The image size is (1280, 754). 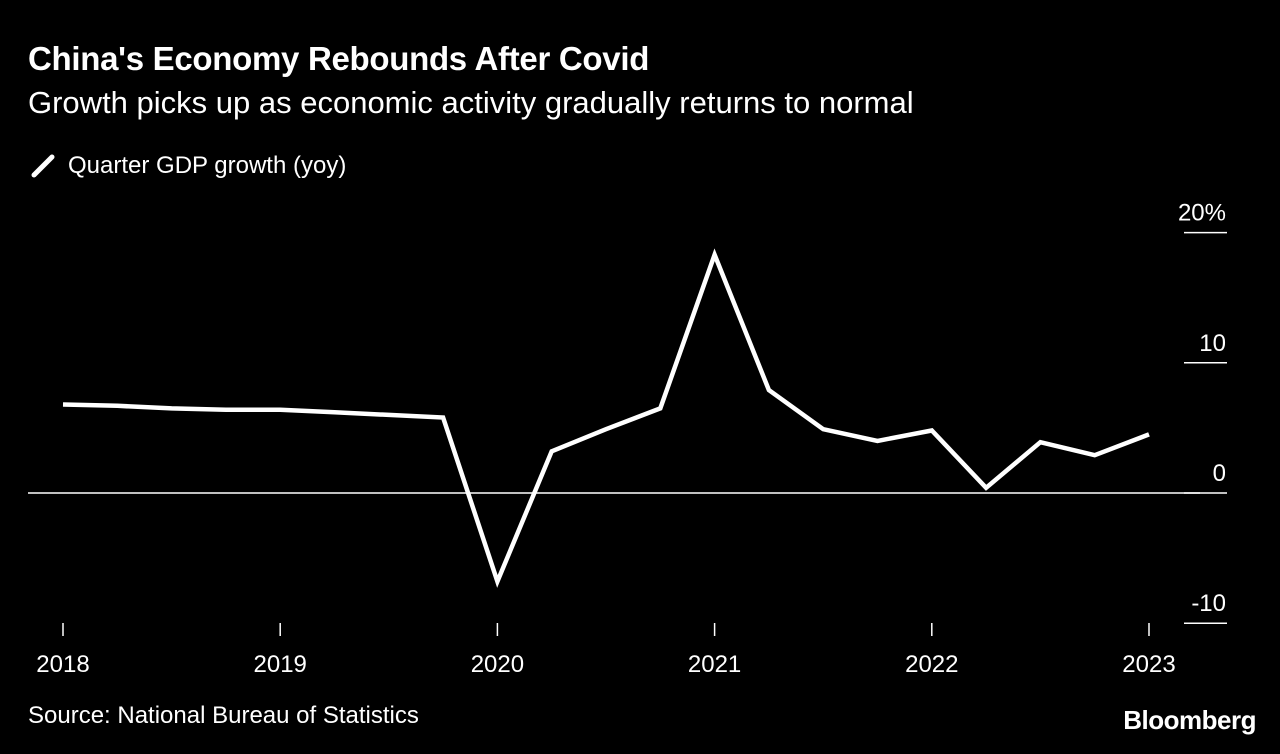 I want to click on line-swatch-icon, so click(x=43, y=166).